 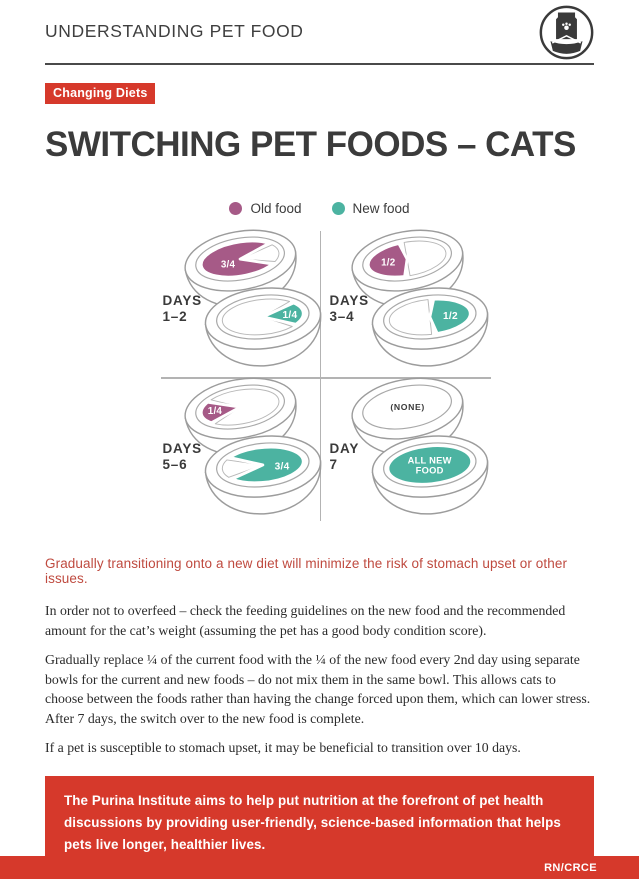 What do you see at coordinates (429, 327) in the screenshot?
I see `new-food-bowl: 1/2` at bounding box center [429, 327].